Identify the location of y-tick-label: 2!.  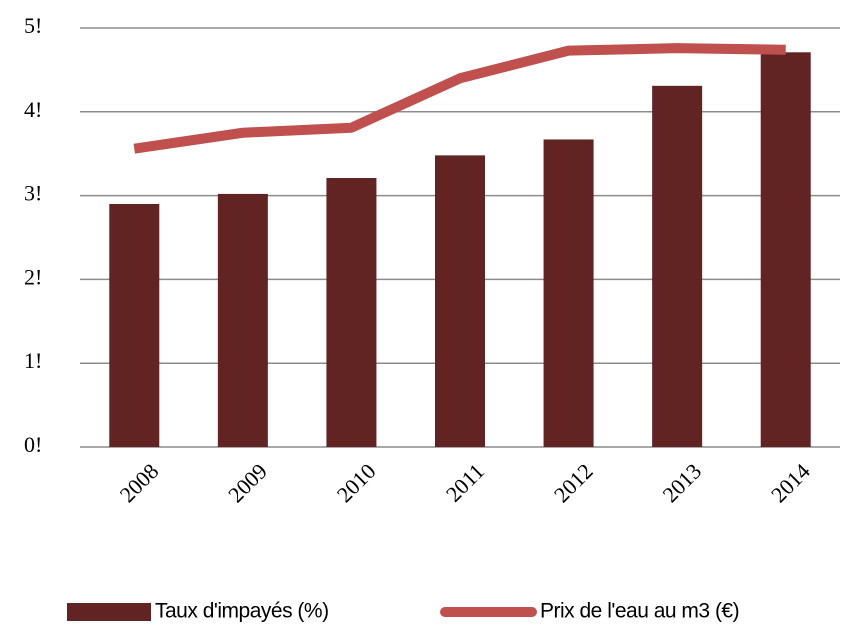
(33, 276).